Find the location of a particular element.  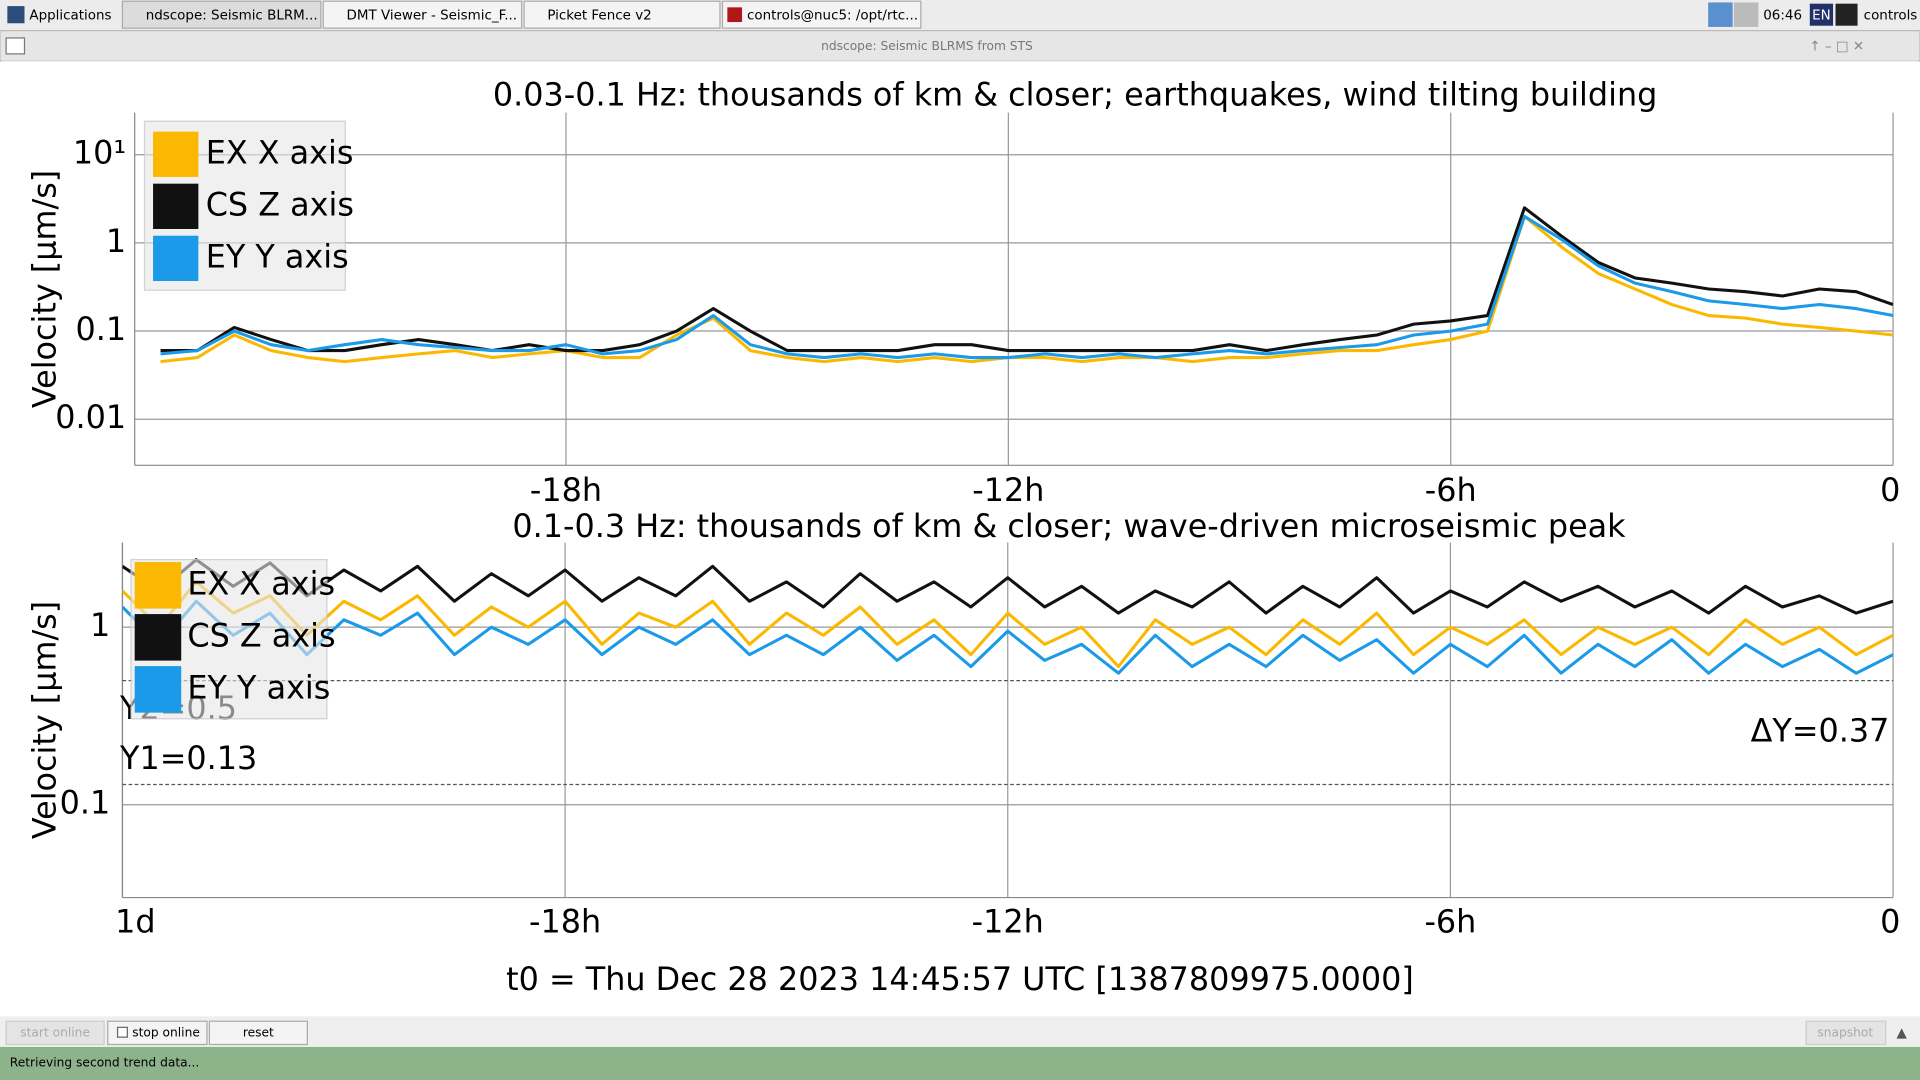

window-title: ndscope: Seismic BLRMS from STS is located at coordinates (927, 46).